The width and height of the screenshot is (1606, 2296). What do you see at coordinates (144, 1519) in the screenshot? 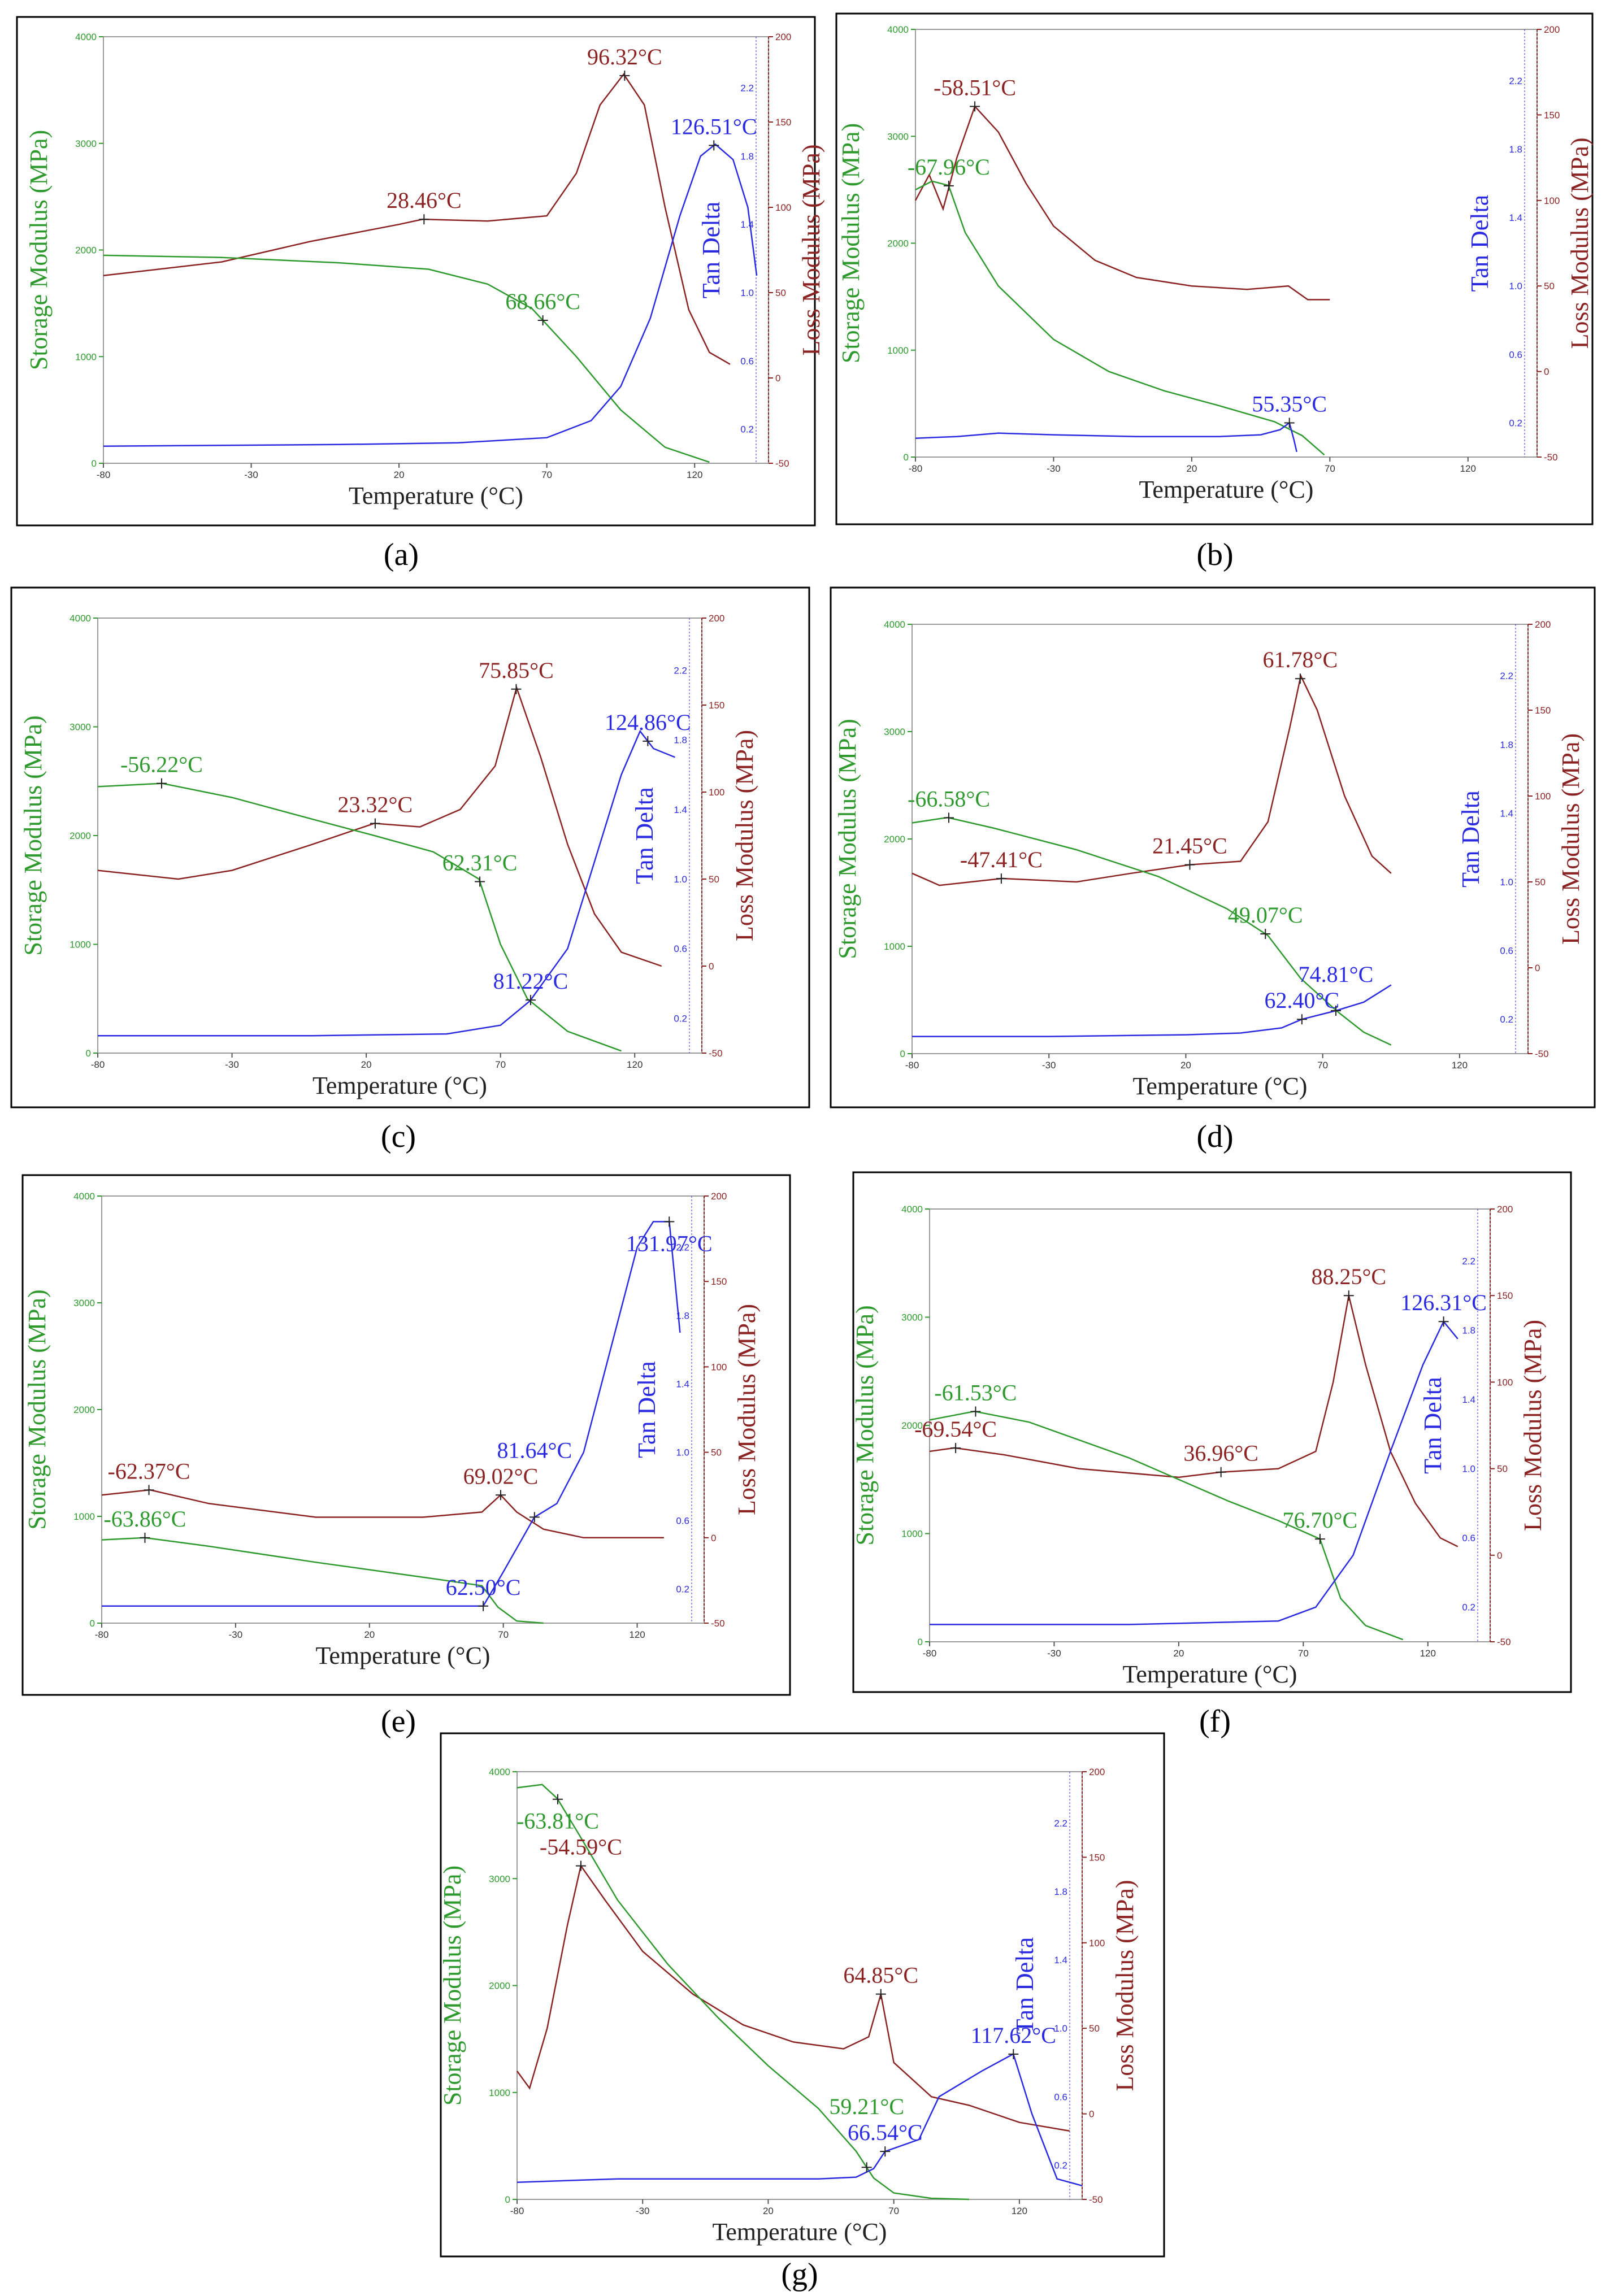
I see `peak-annotation: -63.86°C` at bounding box center [144, 1519].